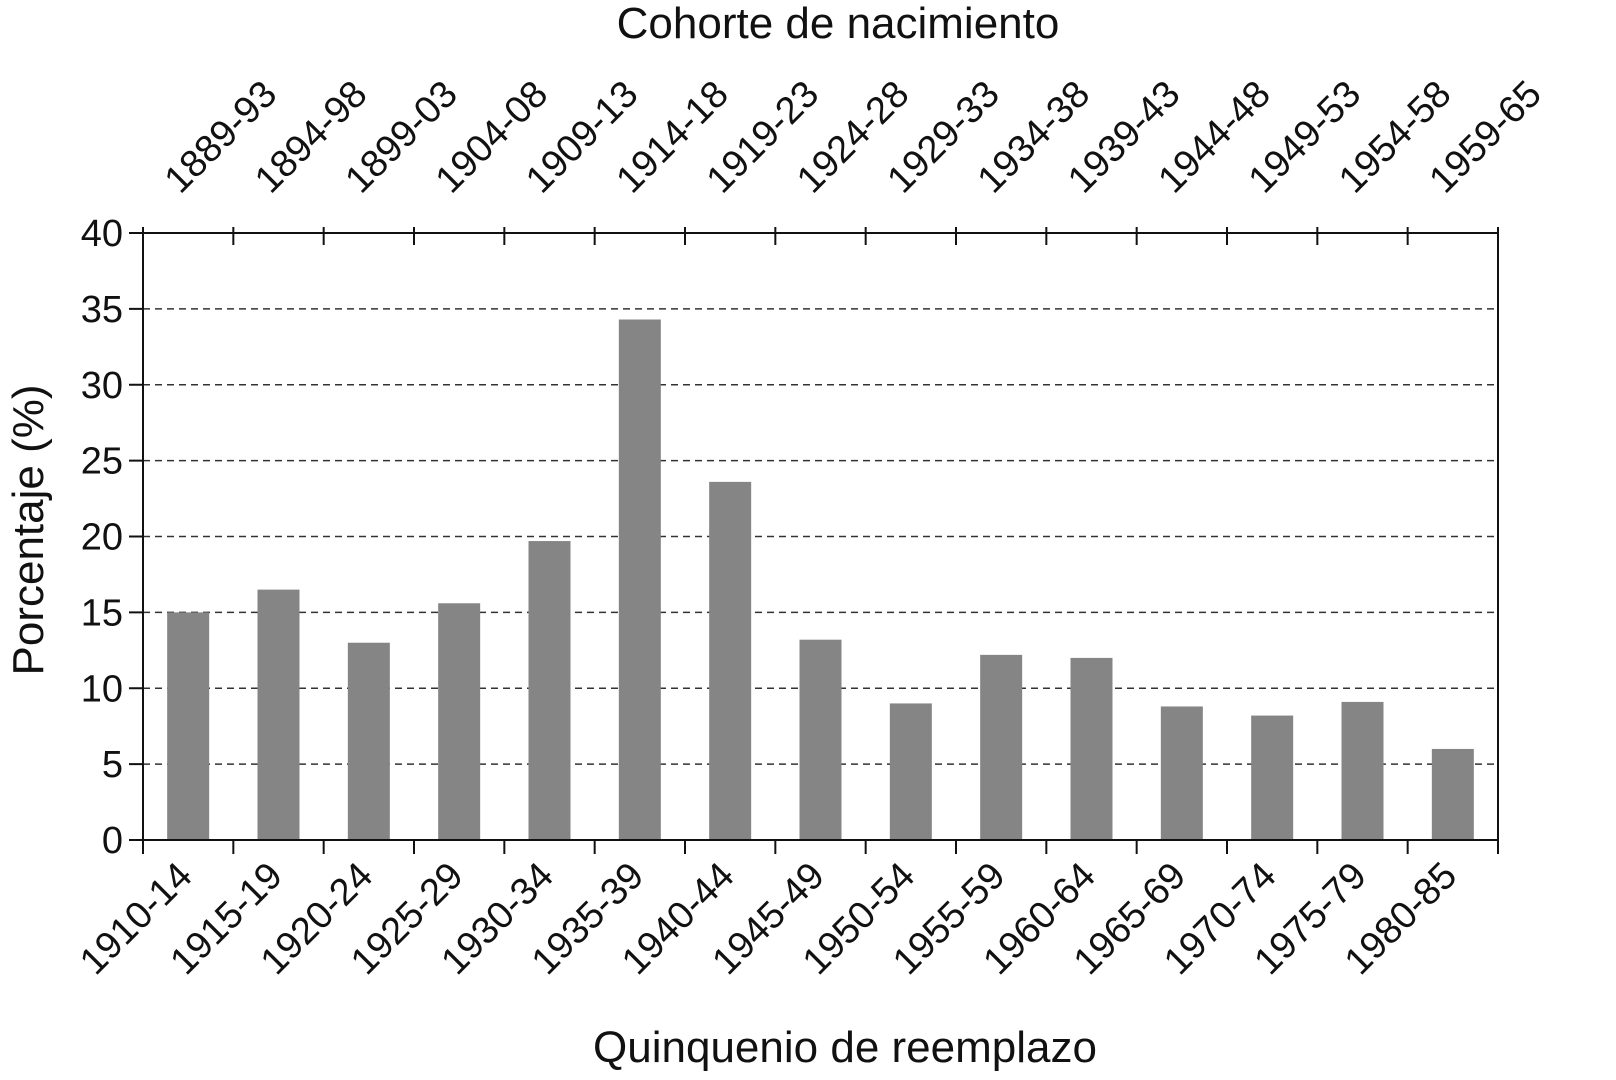 The image size is (1616, 1080). Describe the element at coordinates (102, 386) in the screenshot. I see `y-tick-label: 30` at that location.